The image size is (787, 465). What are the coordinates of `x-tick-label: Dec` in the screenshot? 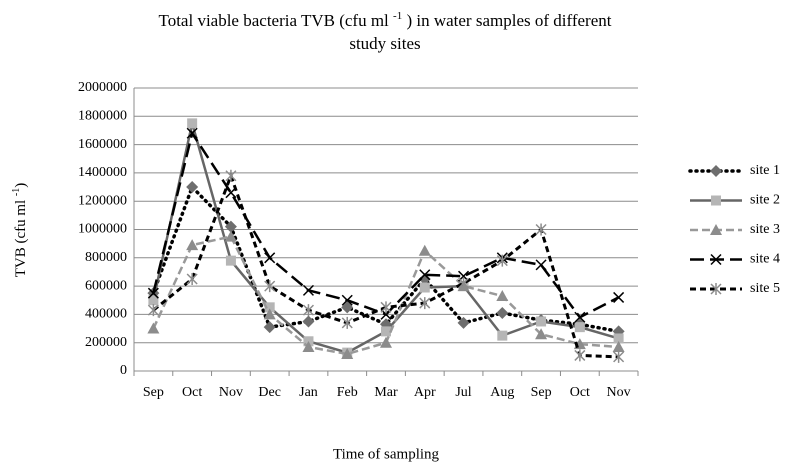 It's located at (269, 392).